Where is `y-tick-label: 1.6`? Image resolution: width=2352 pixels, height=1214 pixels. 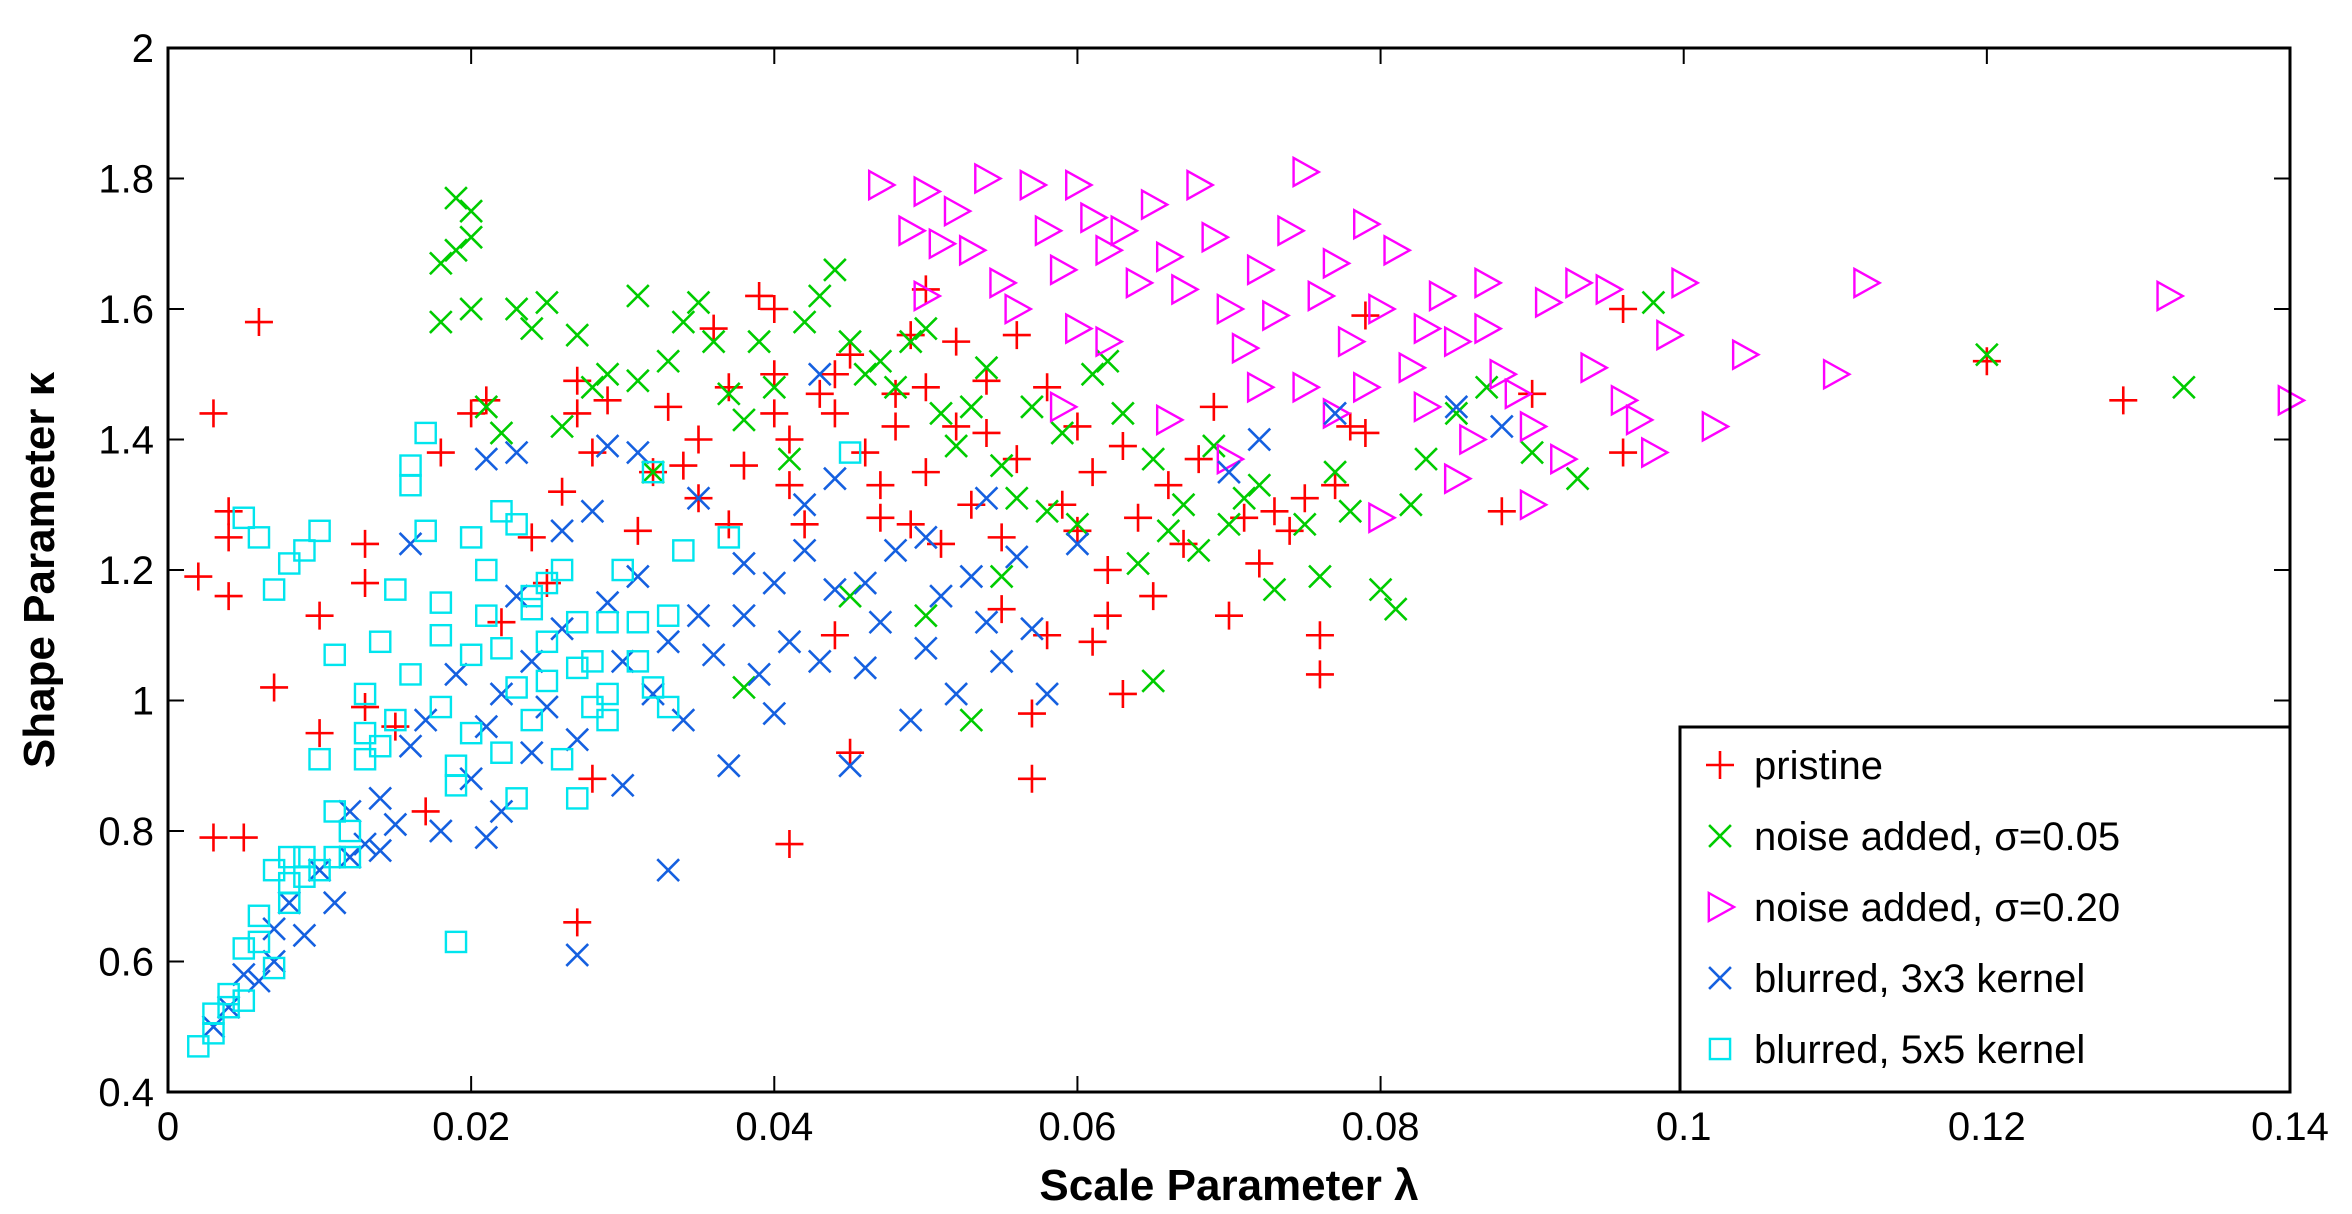
y-tick-label: 1.6 is located at coordinates (126, 310).